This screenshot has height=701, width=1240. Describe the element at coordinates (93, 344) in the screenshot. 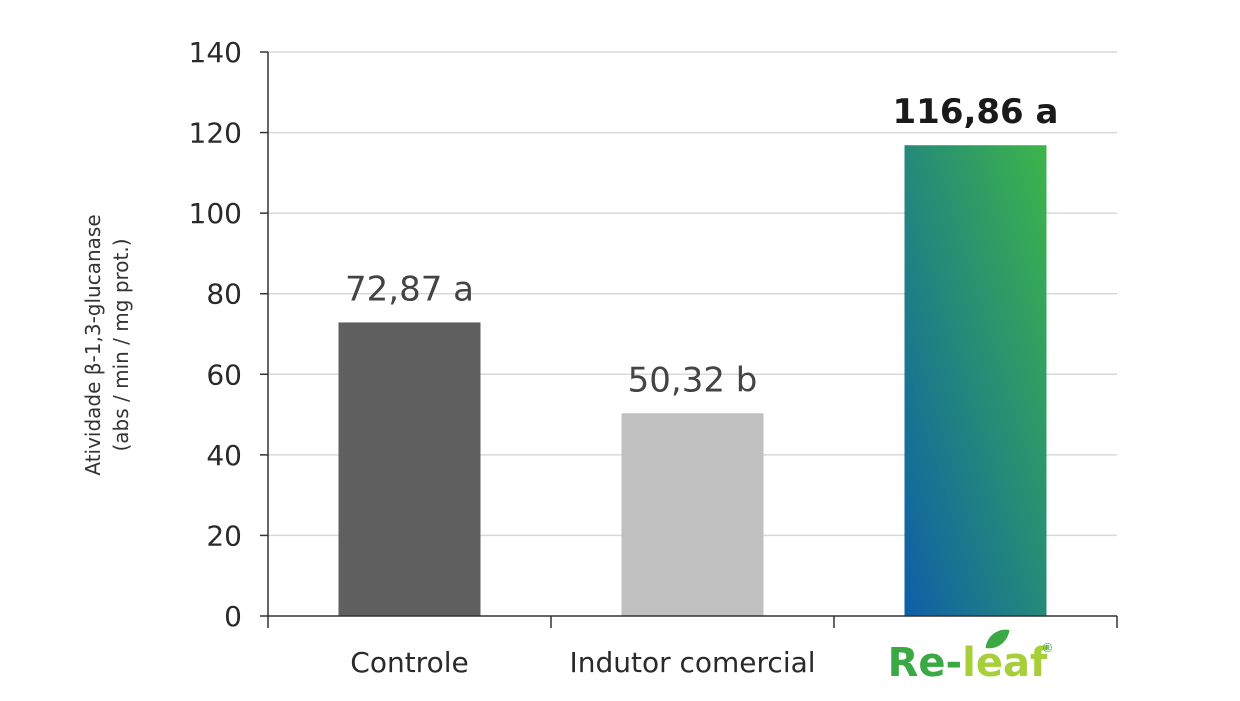

I see `y-axis-label-line1: Atividade β-1,3-glucanase` at that location.